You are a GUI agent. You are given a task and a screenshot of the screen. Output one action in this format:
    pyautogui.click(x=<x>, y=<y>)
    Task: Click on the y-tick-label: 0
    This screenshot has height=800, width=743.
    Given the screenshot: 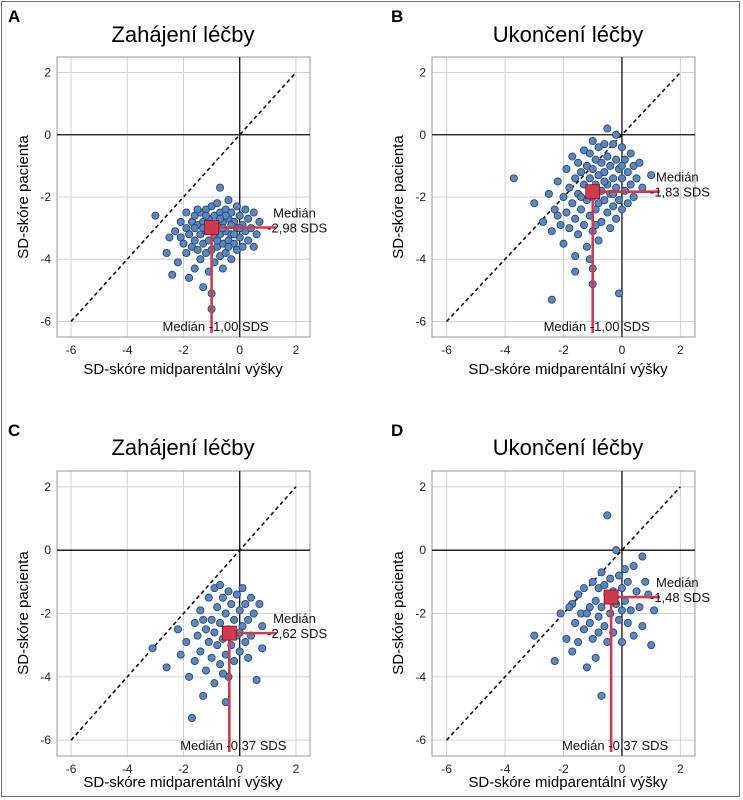 What is the action you would take?
    pyautogui.click(x=47, y=550)
    